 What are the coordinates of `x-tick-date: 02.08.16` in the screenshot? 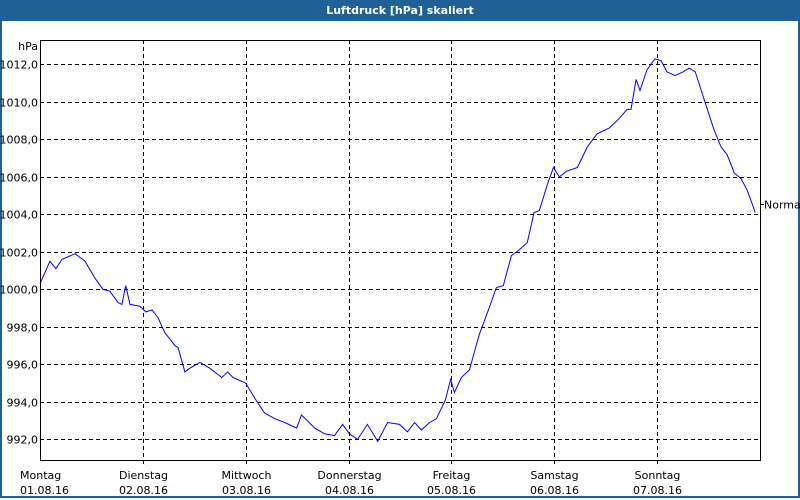 It's located at (143, 490).